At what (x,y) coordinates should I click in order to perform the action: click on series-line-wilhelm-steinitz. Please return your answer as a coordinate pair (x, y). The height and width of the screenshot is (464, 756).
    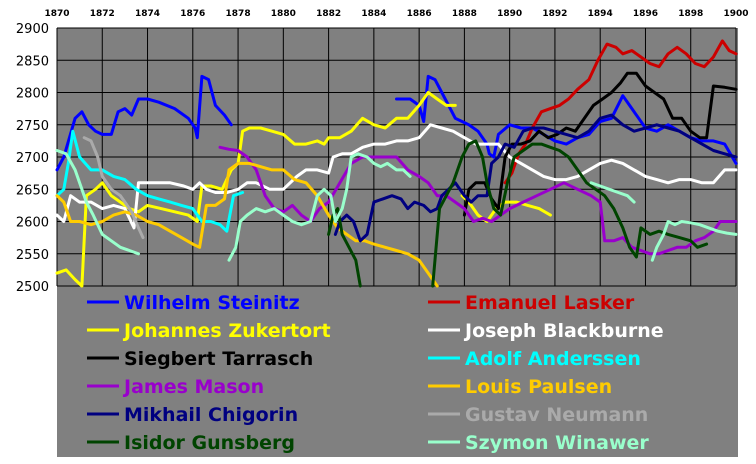
    Looking at the image, I should click on (144, 123).